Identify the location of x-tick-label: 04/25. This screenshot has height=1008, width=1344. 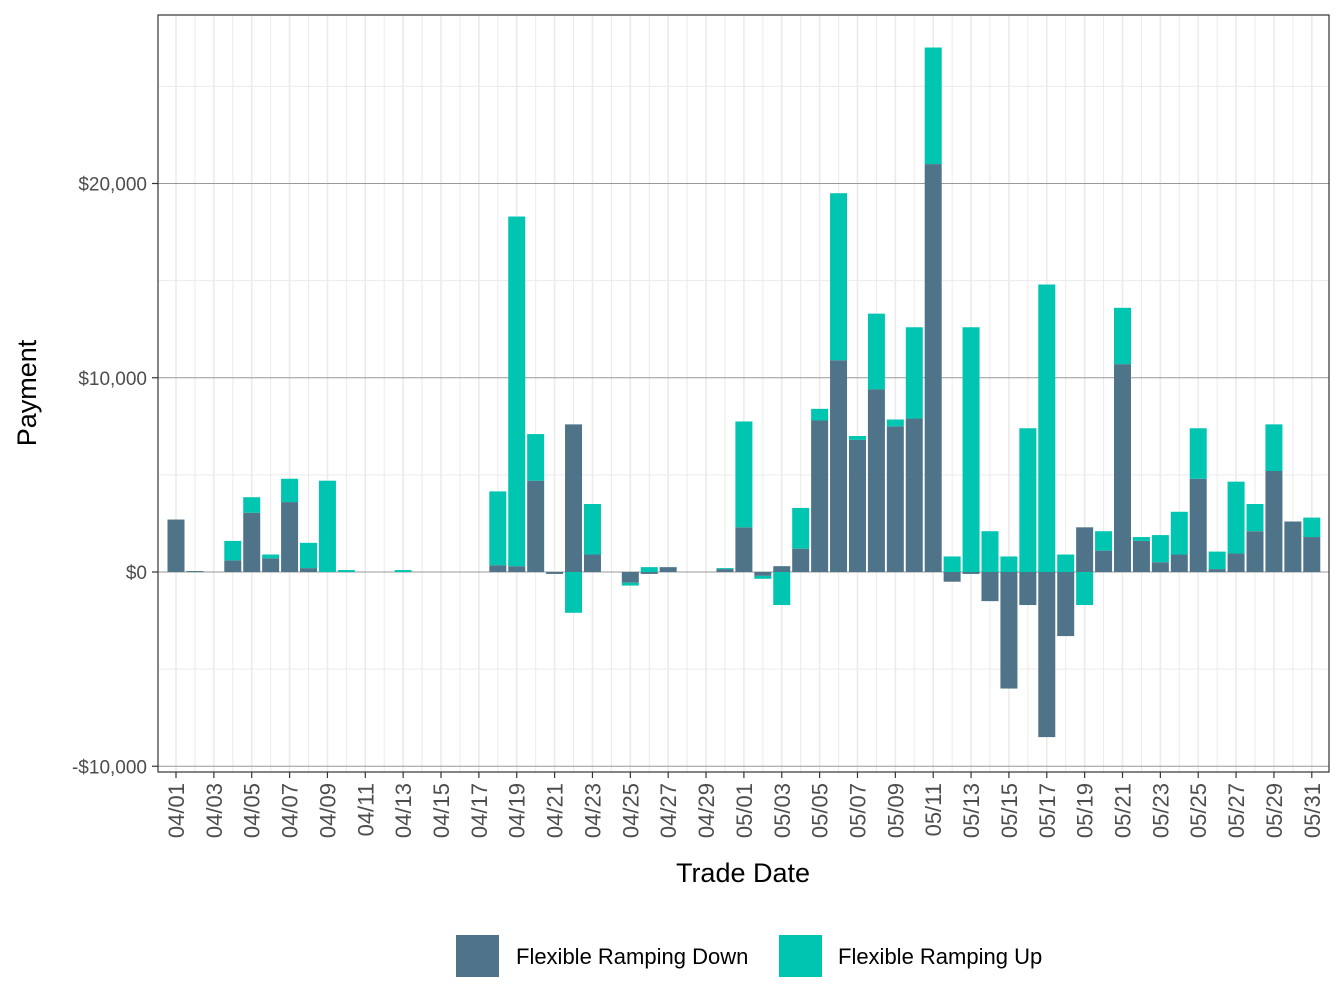
(630, 810).